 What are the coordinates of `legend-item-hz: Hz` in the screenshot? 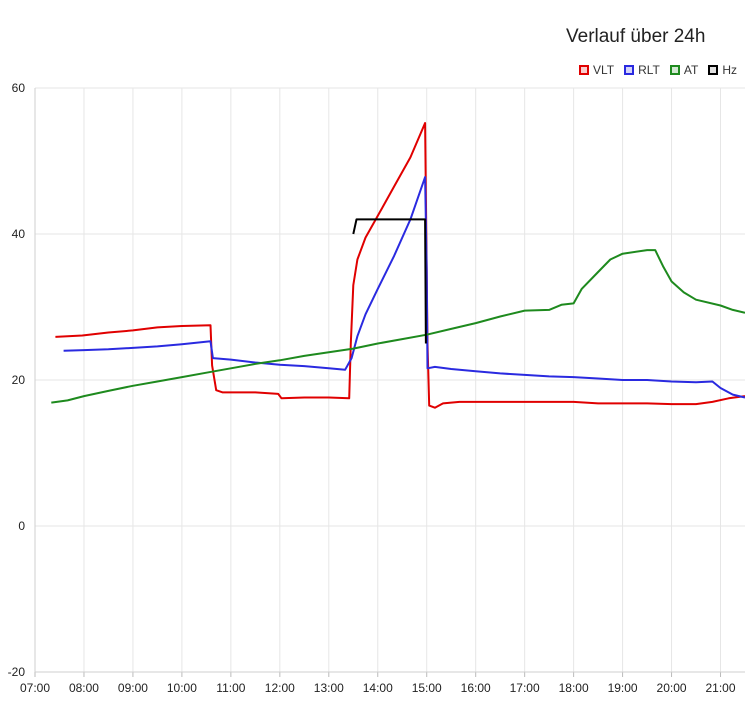 It's located at (722, 70).